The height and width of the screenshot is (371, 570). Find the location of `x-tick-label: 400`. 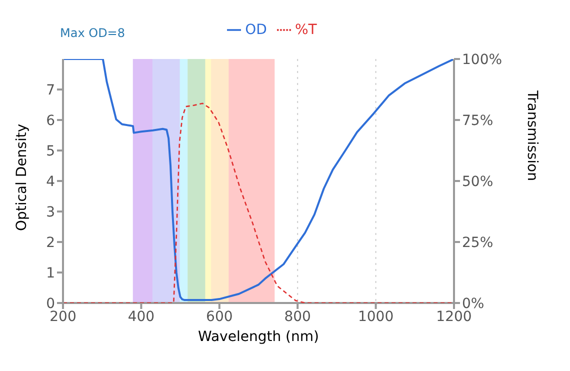

x-tick-label: 400 is located at coordinates (141, 316).